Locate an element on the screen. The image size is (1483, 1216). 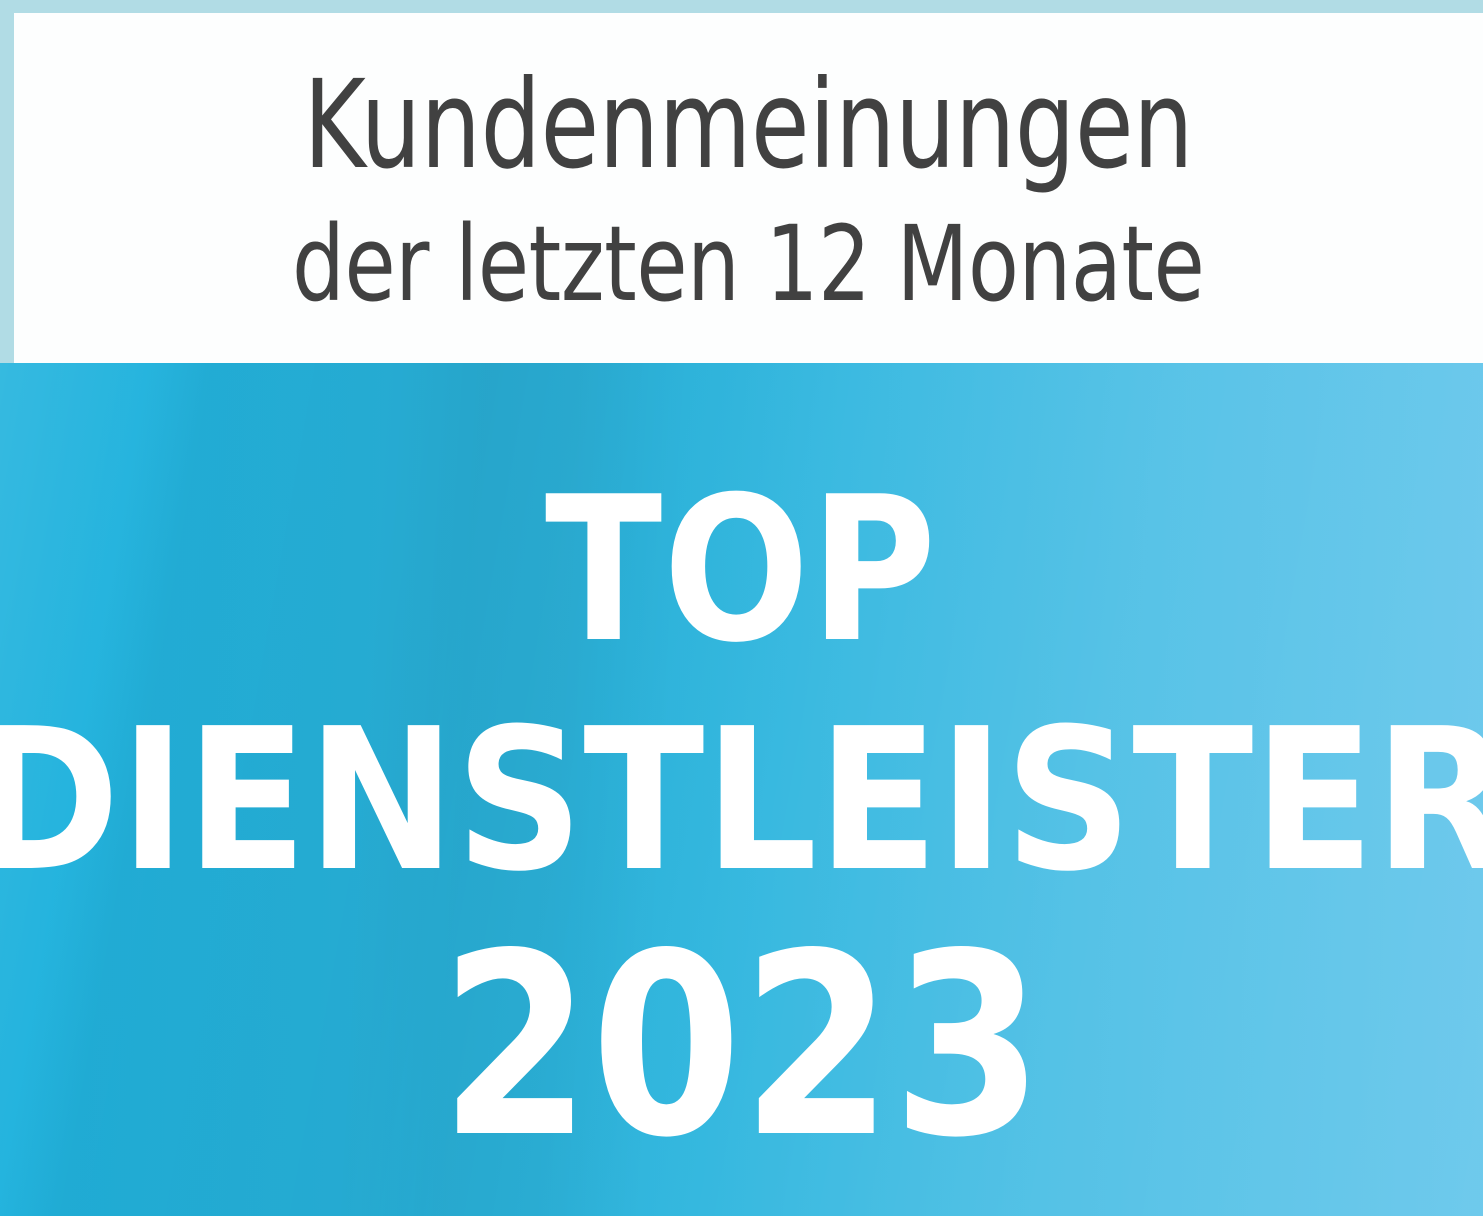
top-accent-rule is located at coordinates (741, 6).